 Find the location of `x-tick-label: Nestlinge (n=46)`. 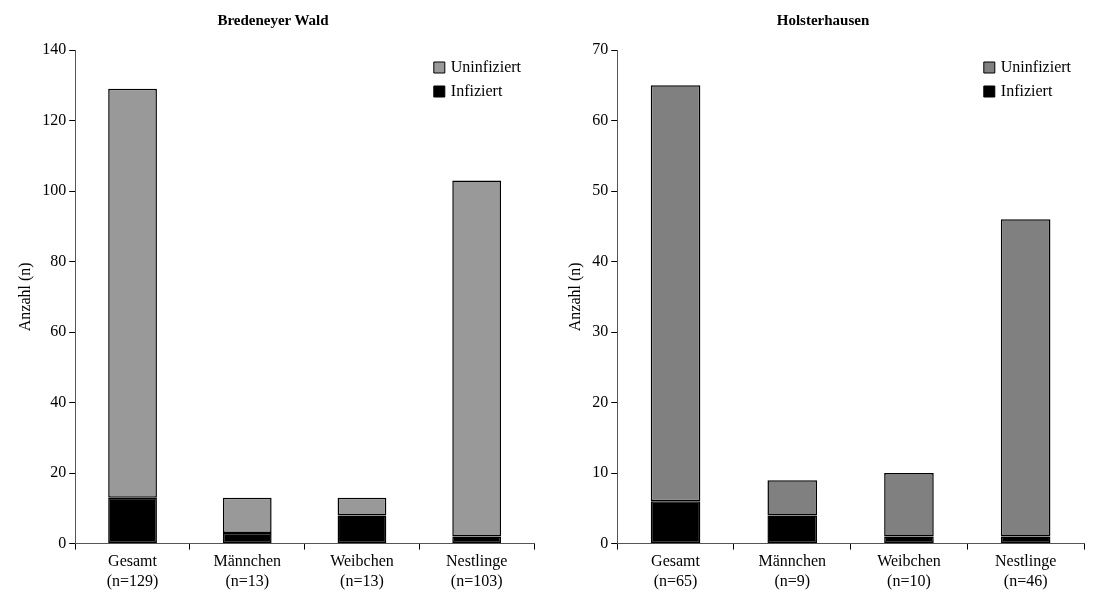

x-tick-label: Nestlinge (n=46) is located at coordinates (1025, 571).